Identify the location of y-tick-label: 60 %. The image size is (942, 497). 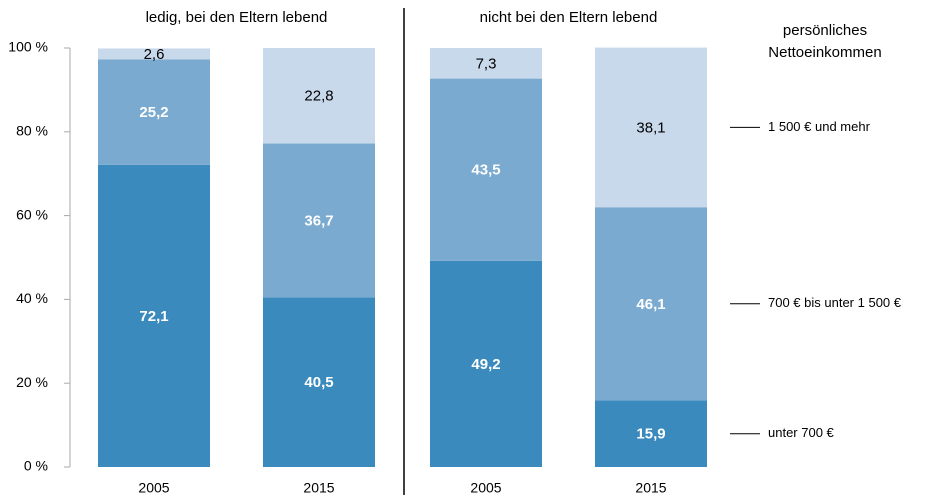
(32, 214).